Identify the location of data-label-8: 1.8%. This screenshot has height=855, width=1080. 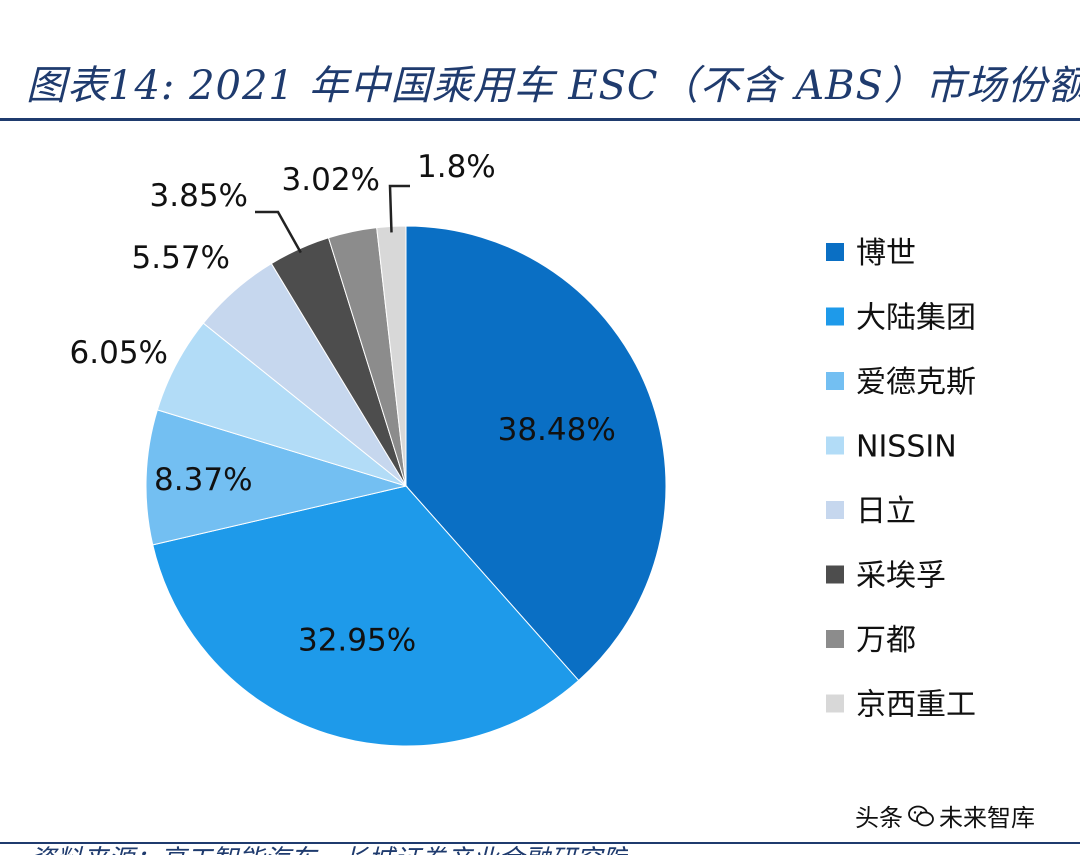
(456, 167).